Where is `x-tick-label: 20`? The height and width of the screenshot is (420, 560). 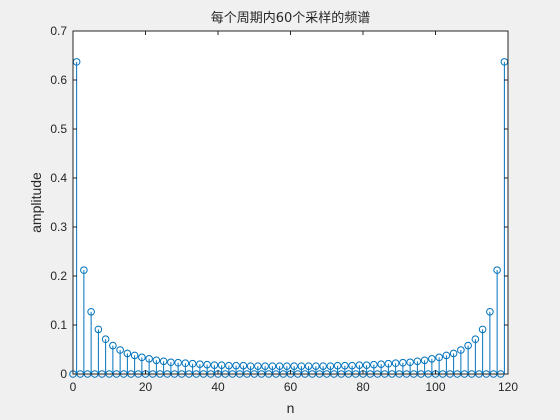
x-tick-label: 20 is located at coordinates (146, 387).